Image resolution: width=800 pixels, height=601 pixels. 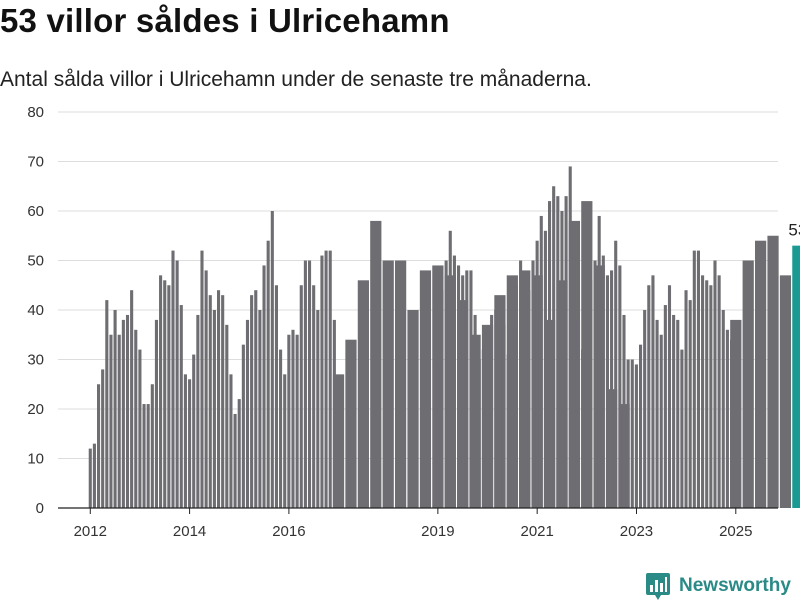 What do you see at coordinates (288, 531) in the screenshot?
I see `x-tick-label: 2016` at bounding box center [288, 531].